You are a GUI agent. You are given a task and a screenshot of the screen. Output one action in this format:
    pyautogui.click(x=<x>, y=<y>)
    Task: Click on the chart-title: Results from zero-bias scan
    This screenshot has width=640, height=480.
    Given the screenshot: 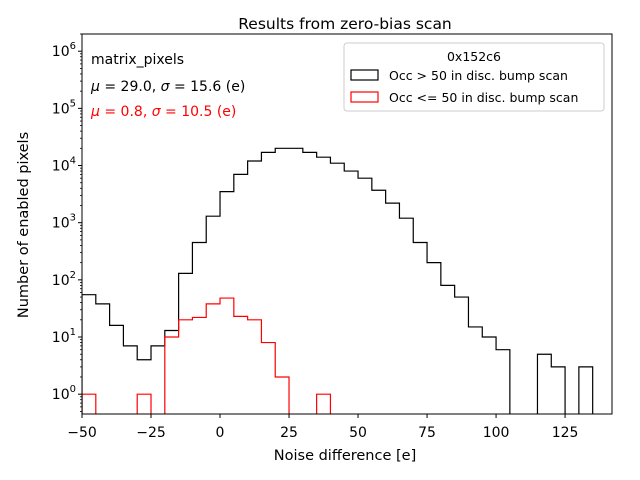 What is the action you would take?
    pyautogui.click(x=345, y=24)
    